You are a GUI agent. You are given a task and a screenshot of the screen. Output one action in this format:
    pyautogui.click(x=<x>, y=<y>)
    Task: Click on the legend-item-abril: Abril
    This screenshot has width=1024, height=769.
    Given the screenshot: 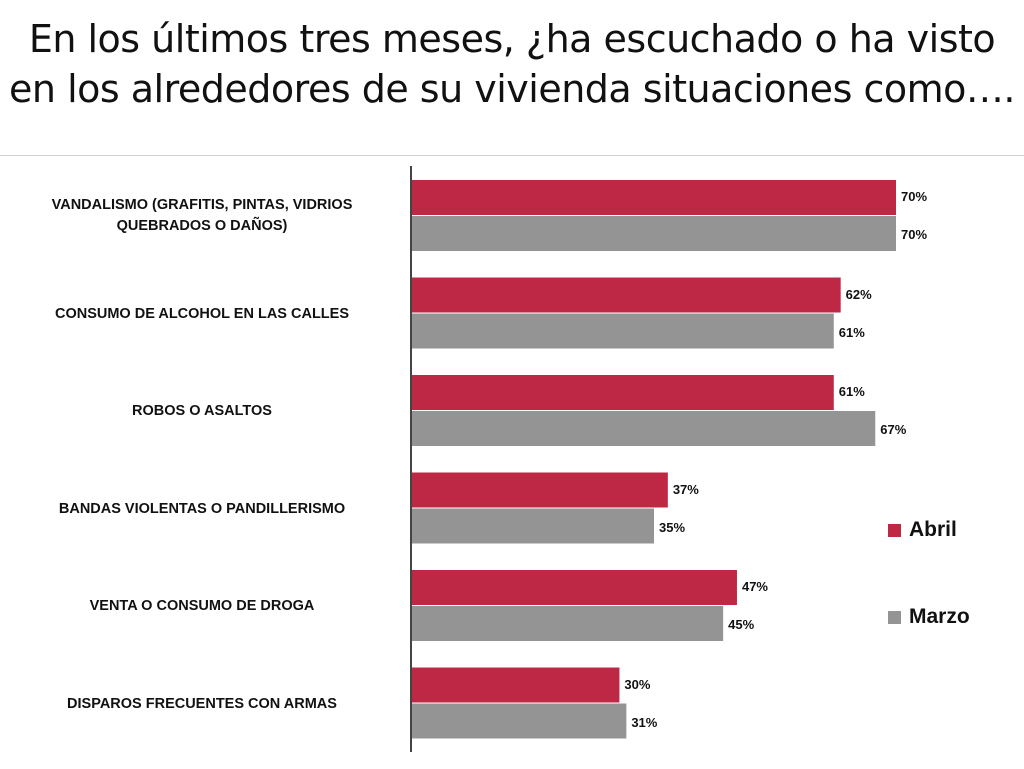 What is the action you would take?
    pyautogui.click(x=922, y=530)
    